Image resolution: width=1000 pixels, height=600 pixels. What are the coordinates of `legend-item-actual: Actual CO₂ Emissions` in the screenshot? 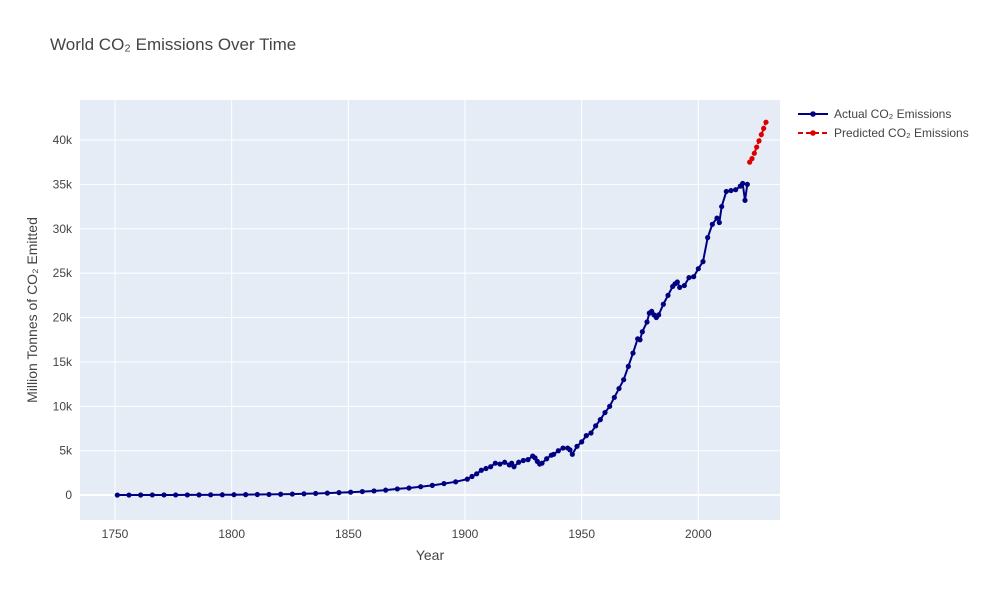 It's located at (874, 114).